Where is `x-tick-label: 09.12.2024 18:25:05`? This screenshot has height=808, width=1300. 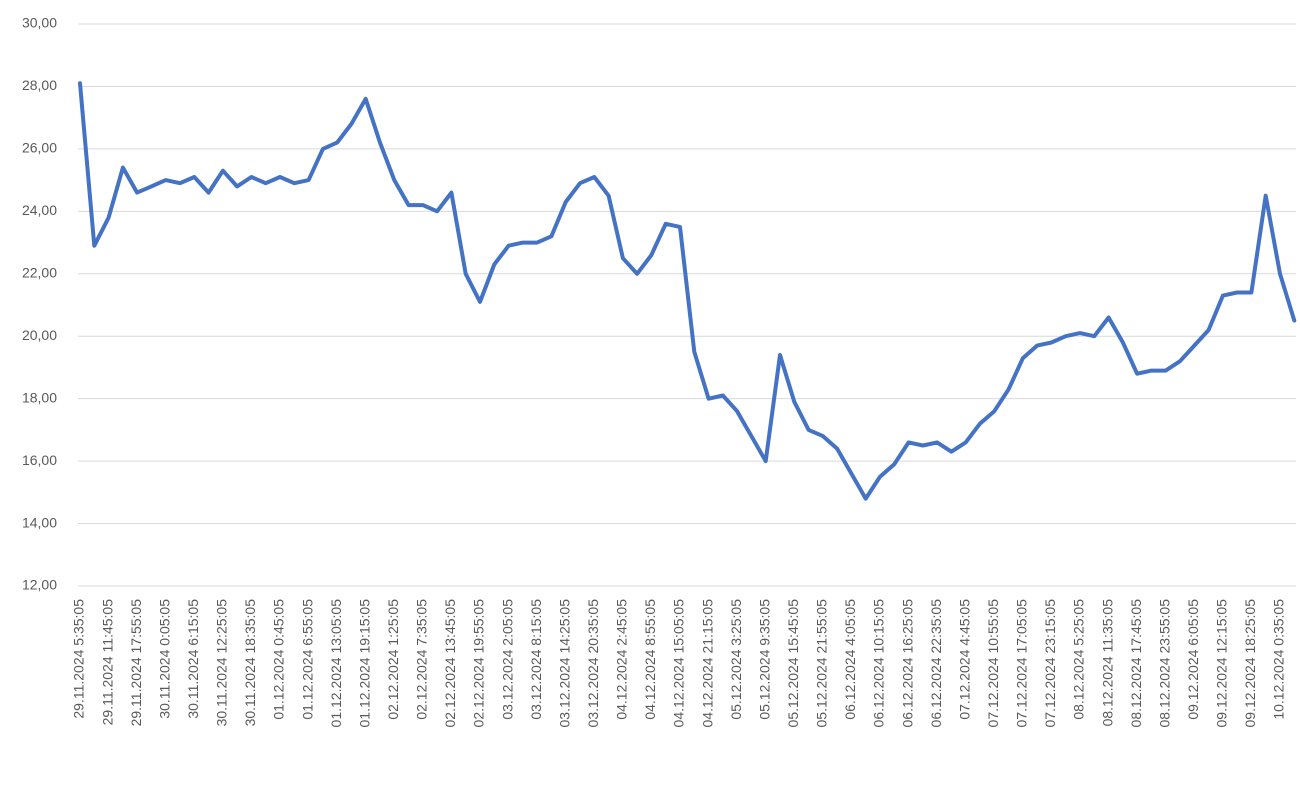 x-tick-label: 09.12.2024 18:25:05 is located at coordinates (1250, 663).